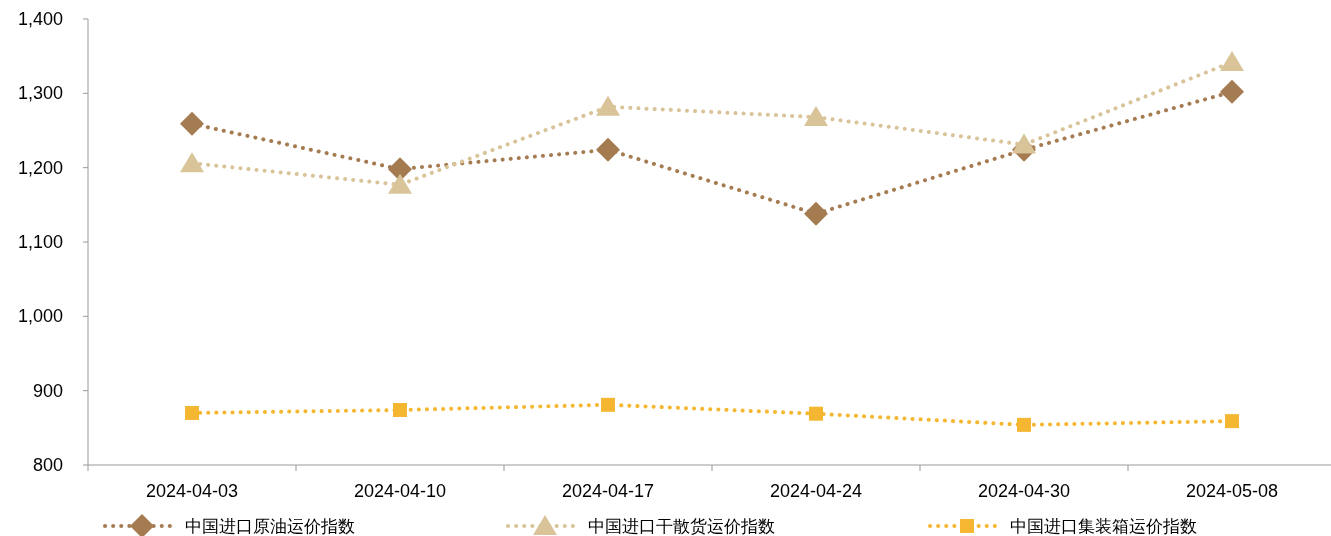 This screenshot has height=536, width=1331. I want to click on y-tick-label: 800, so click(47, 465).